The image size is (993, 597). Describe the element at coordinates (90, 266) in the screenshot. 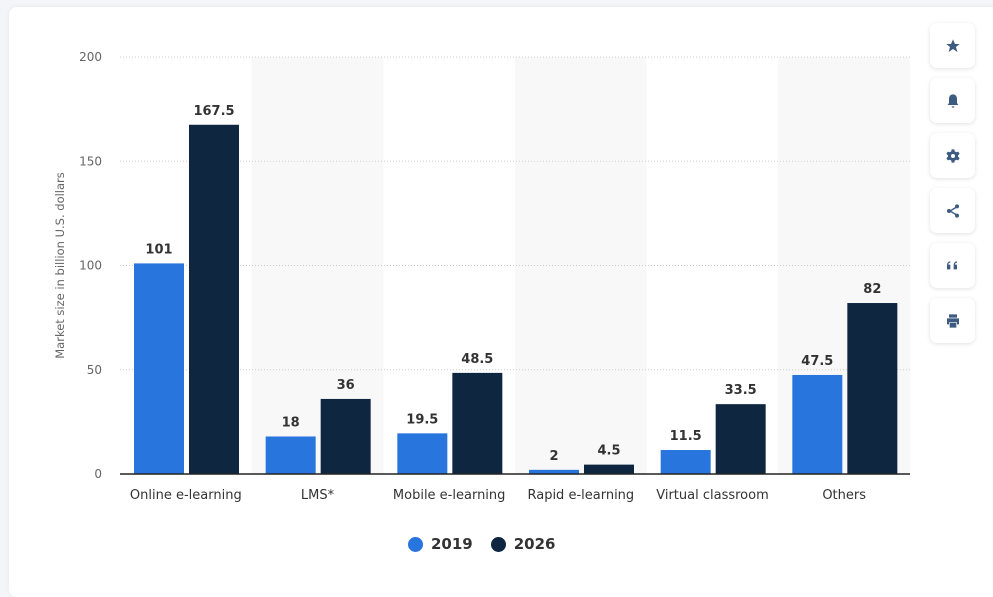

I see `y-tick-label: 100` at that location.